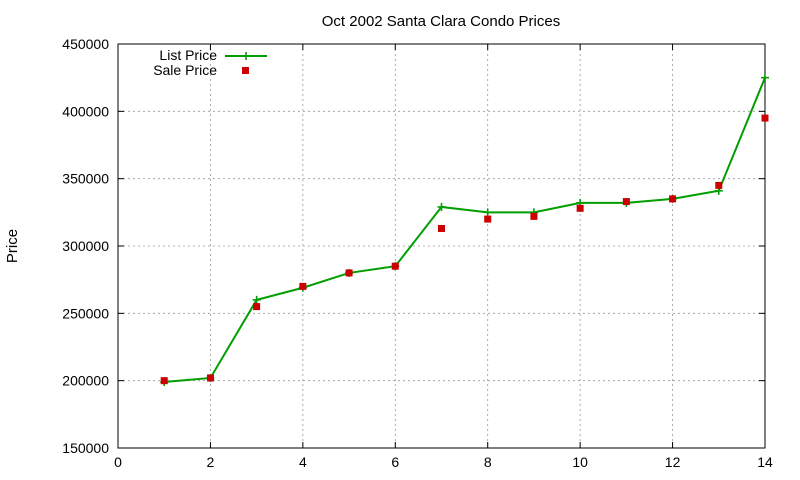  What do you see at coordinates (188, 55) in the screenshot?
I see `legend-label-list-price: List Price` at bounding box center [188, 55].